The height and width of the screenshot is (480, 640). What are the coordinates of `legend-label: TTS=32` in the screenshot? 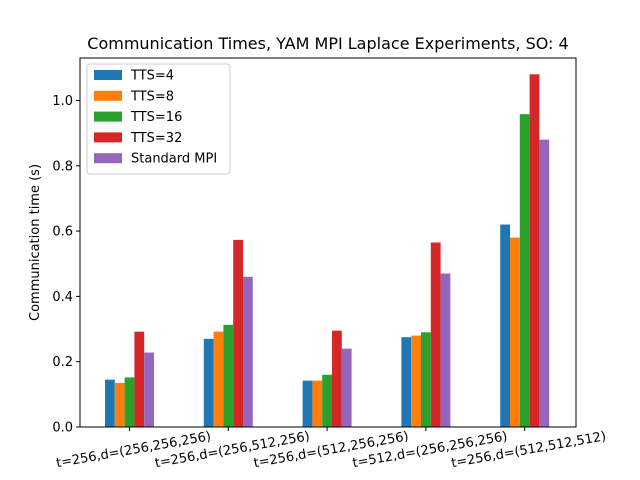 It's located at (156, 138).